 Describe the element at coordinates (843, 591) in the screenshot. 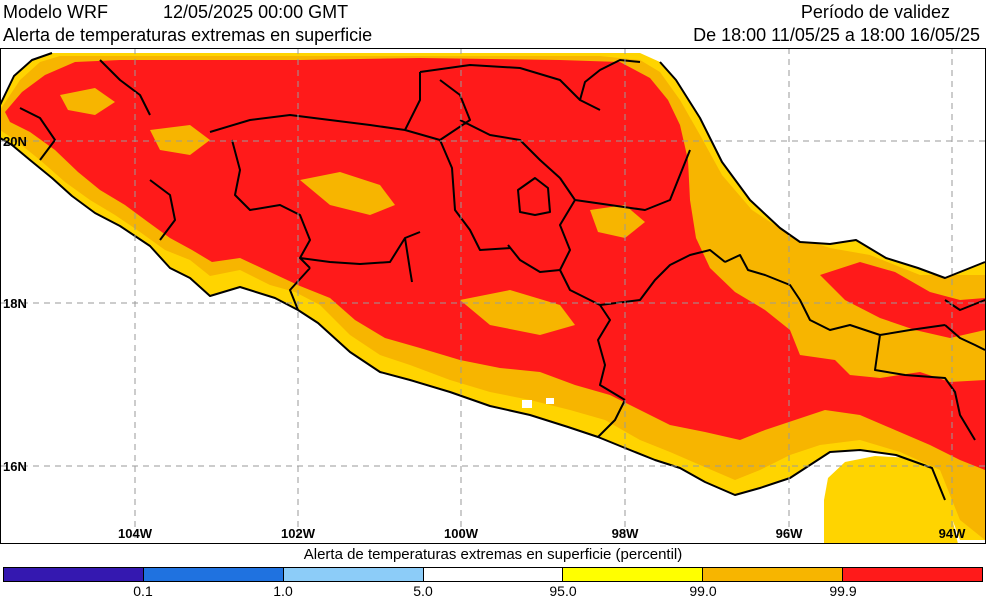

I see `colorbar-tick-99-9: 99.9` at that location.